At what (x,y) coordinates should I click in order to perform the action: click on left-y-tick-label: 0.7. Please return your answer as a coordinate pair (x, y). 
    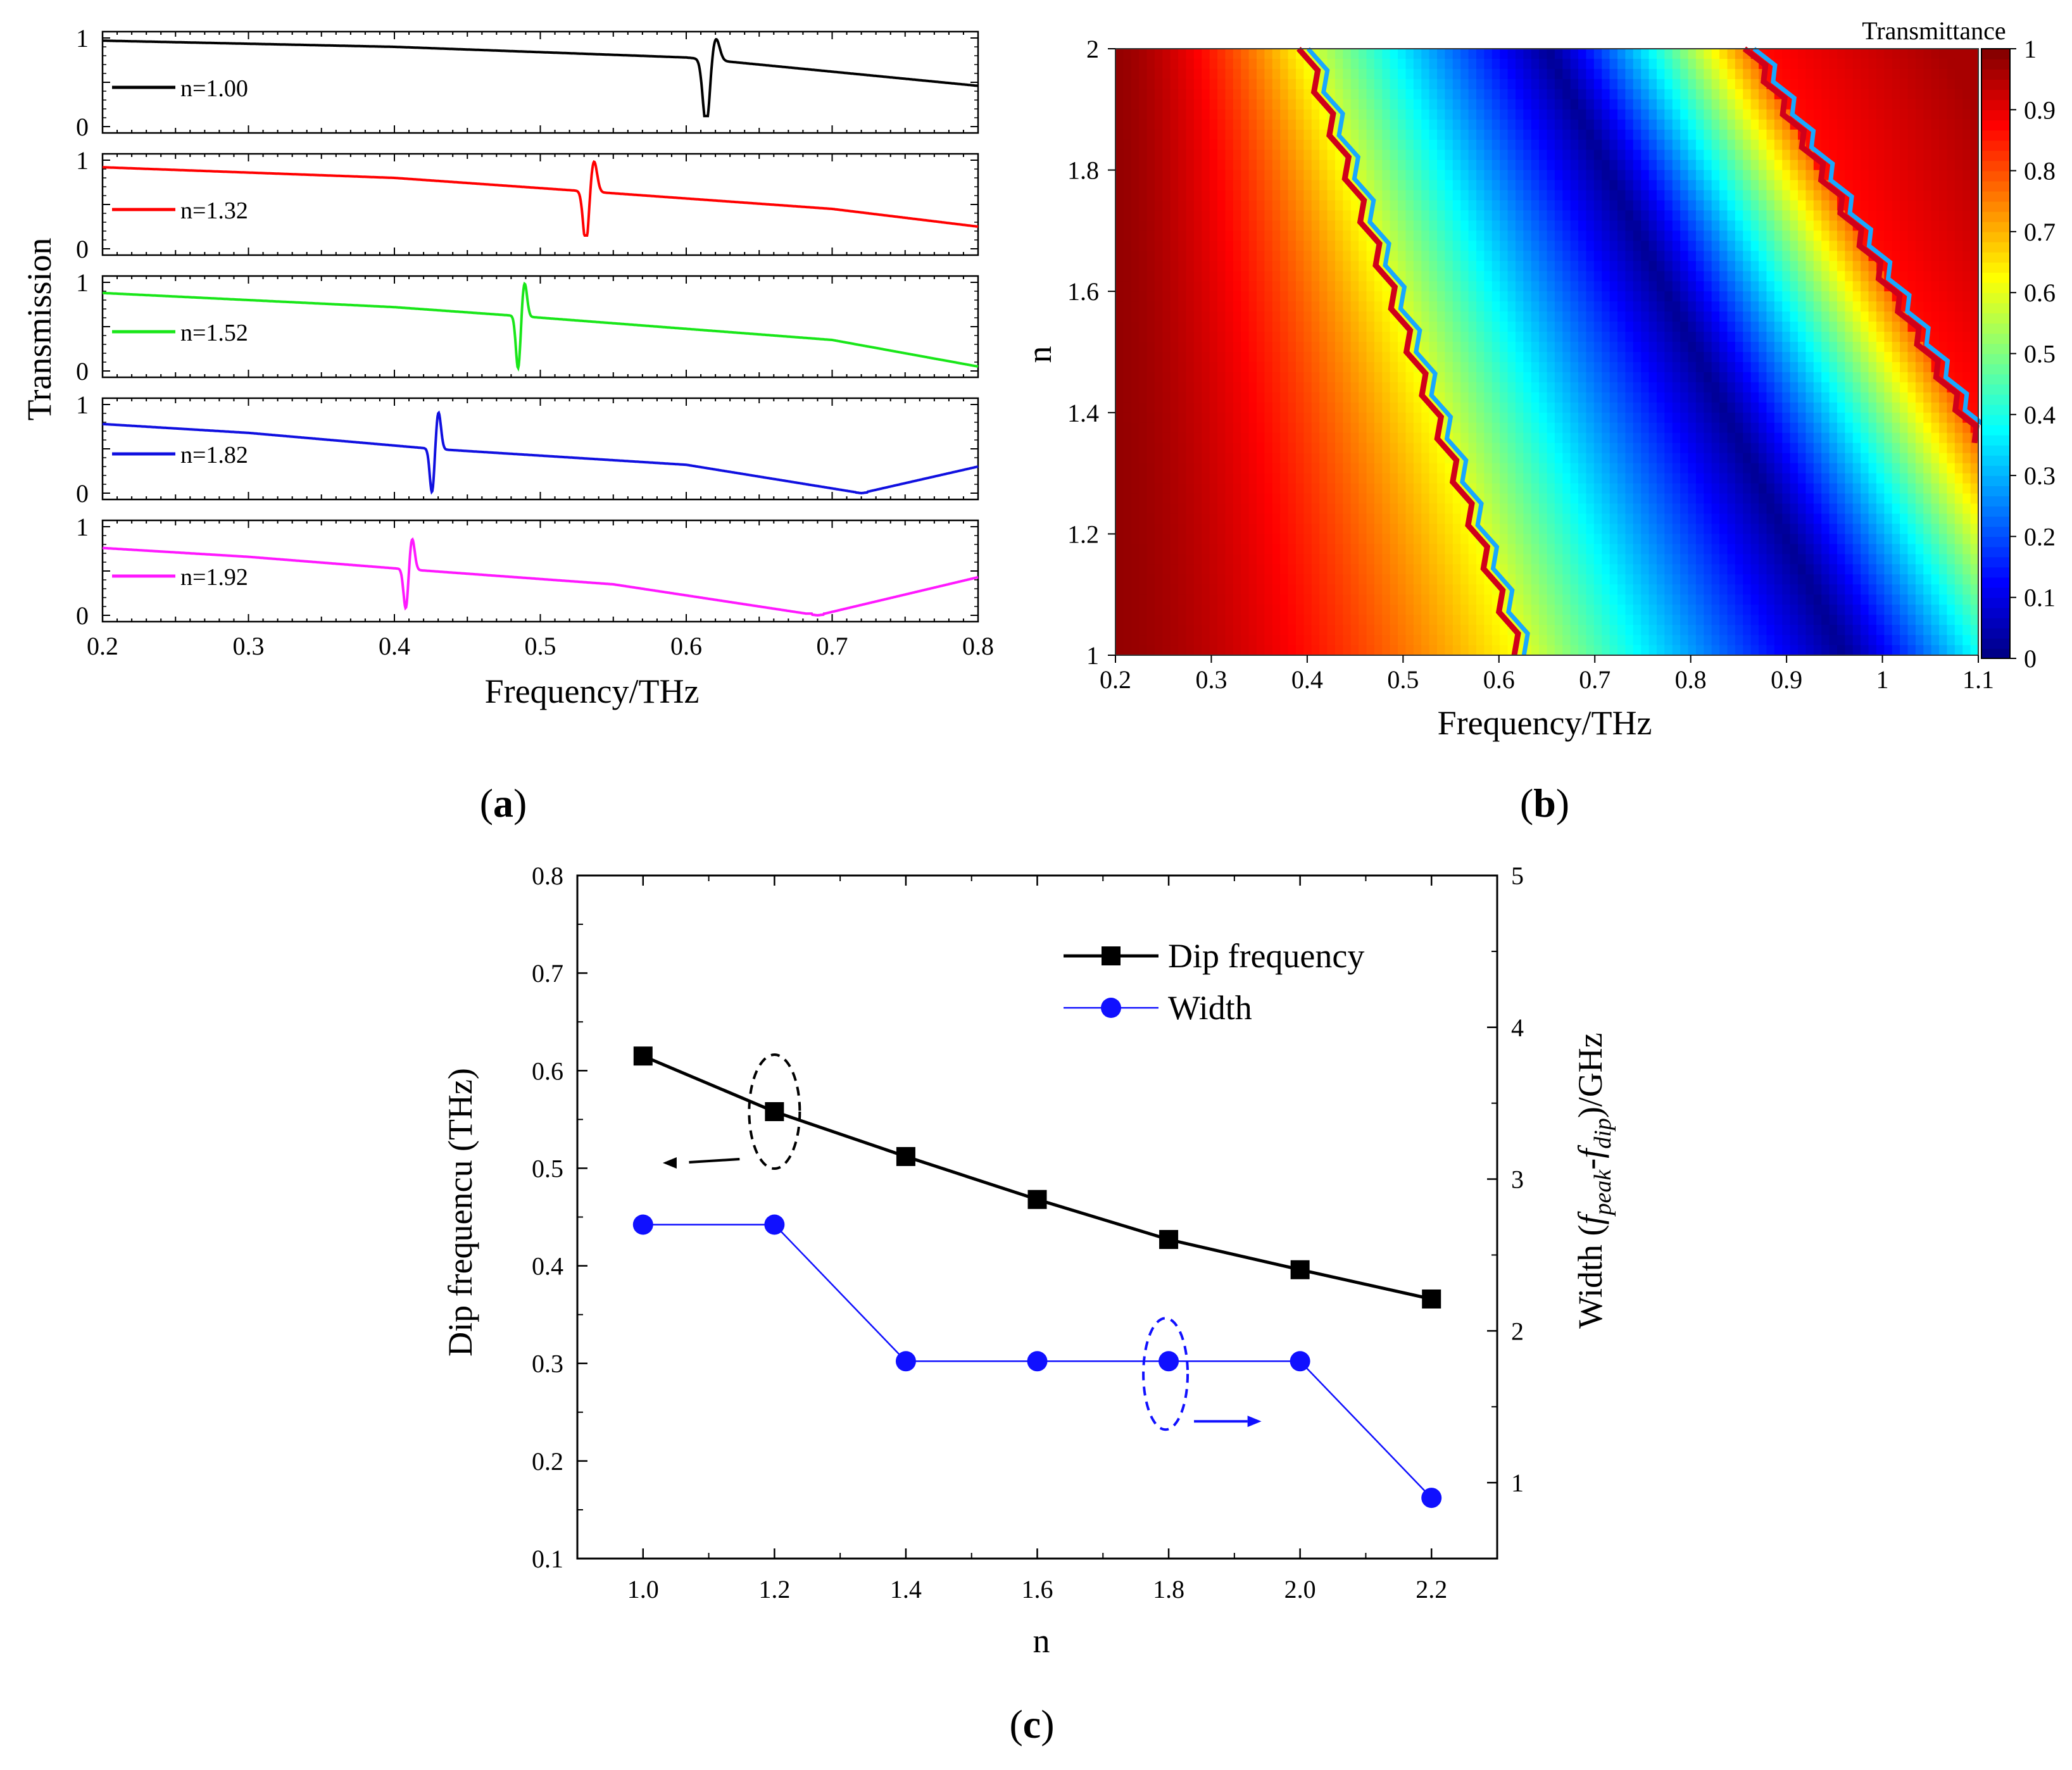
    Looking at the image, I should click on (548, 973).